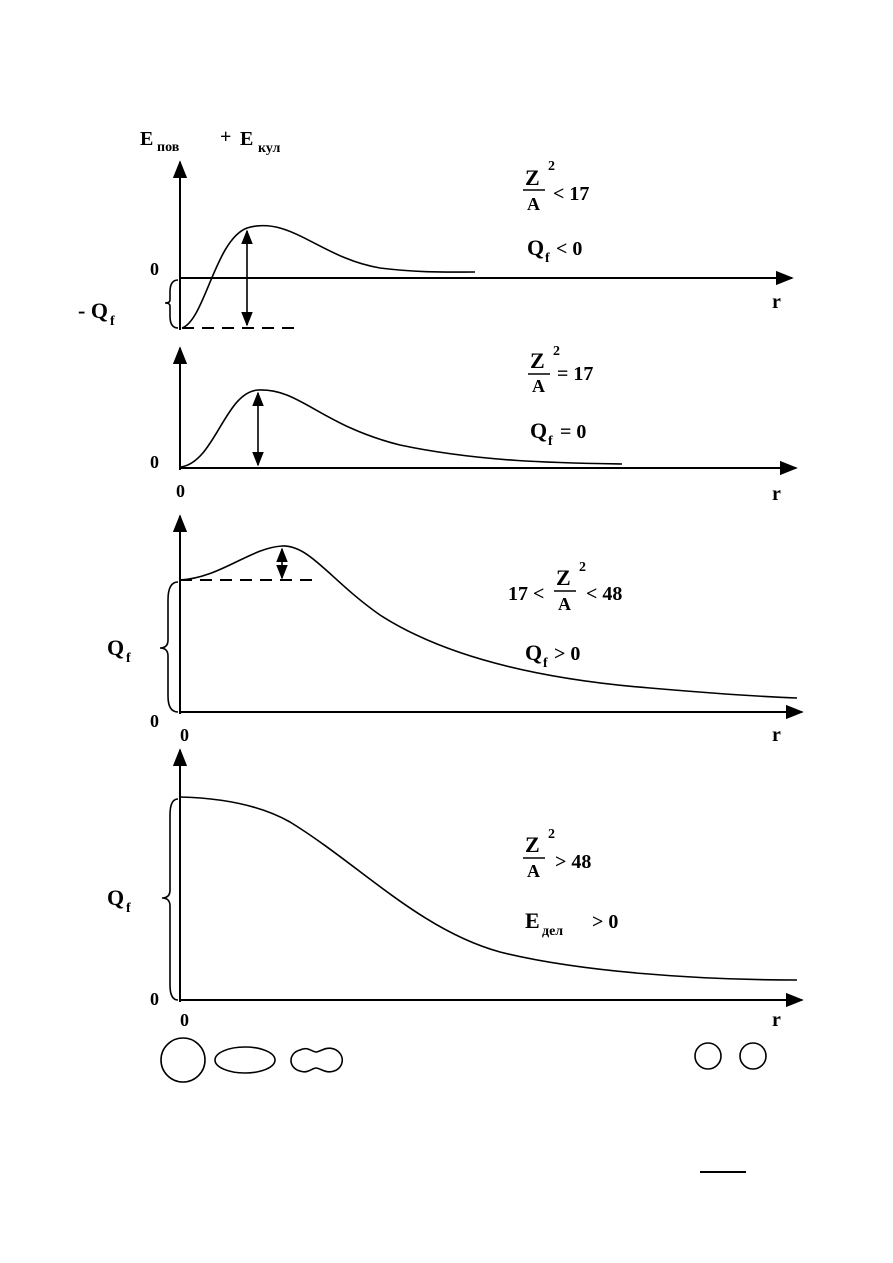 This screenshot has height=1263, width=893. What do you see at coordinates (532, 920) in the screenshot?
I see `energy-symbol: E` at bounding box center [532, 920].